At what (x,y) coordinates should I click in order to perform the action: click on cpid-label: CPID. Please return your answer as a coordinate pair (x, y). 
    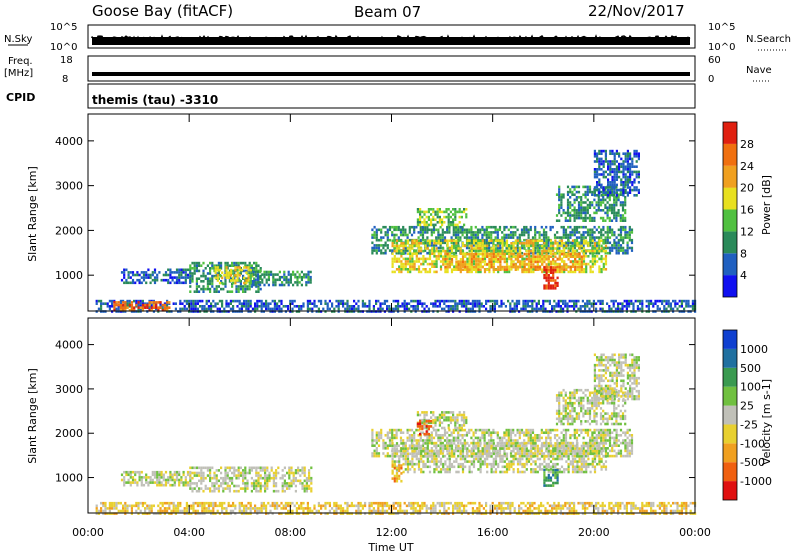
    Looking at the image, I should click on (20, 97).